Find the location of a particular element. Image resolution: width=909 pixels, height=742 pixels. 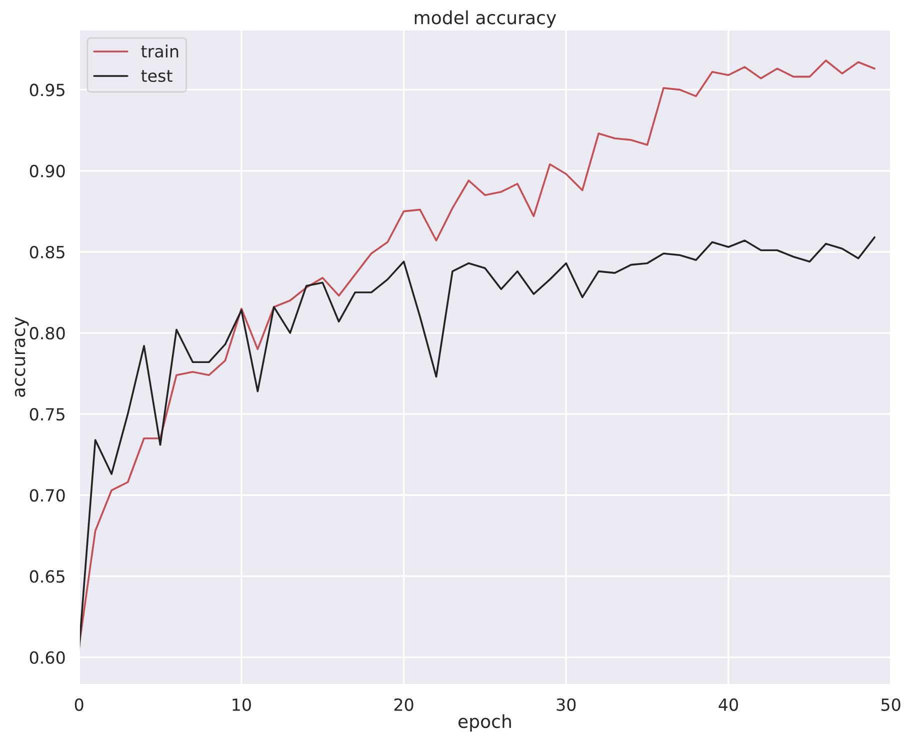

y-tick-label: 0.90 is located at coordinates (47, 171).